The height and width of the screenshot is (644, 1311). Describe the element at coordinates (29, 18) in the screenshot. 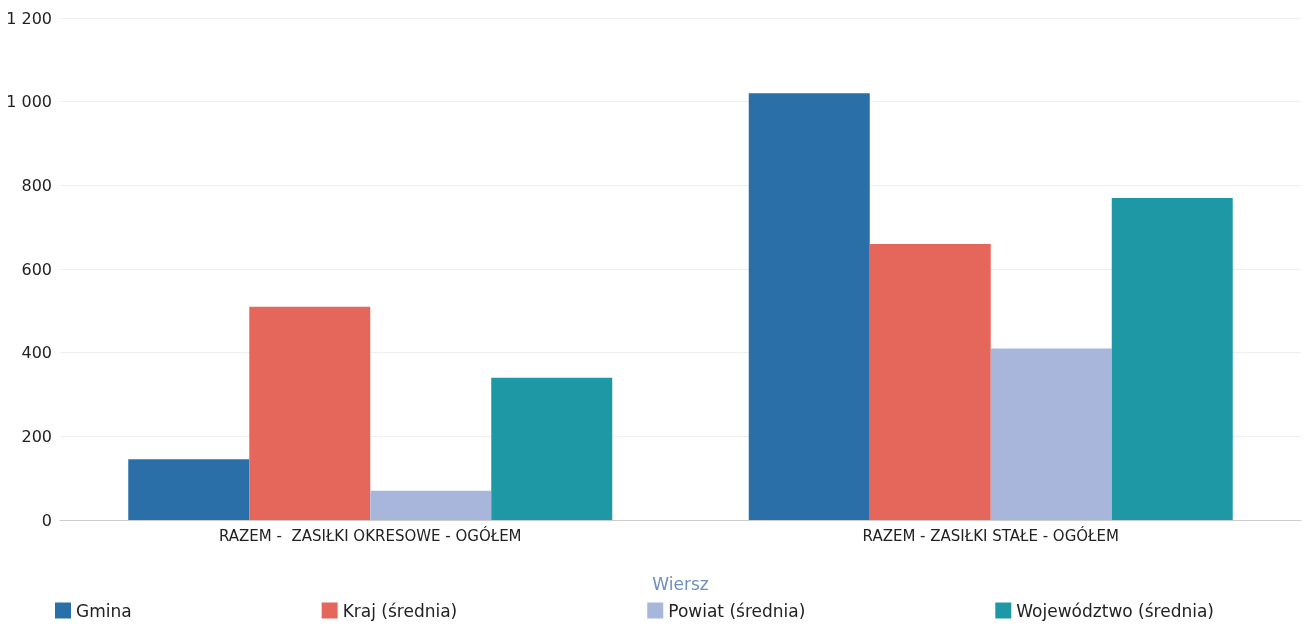

I see `y-tick-label: 1 200` at that location.